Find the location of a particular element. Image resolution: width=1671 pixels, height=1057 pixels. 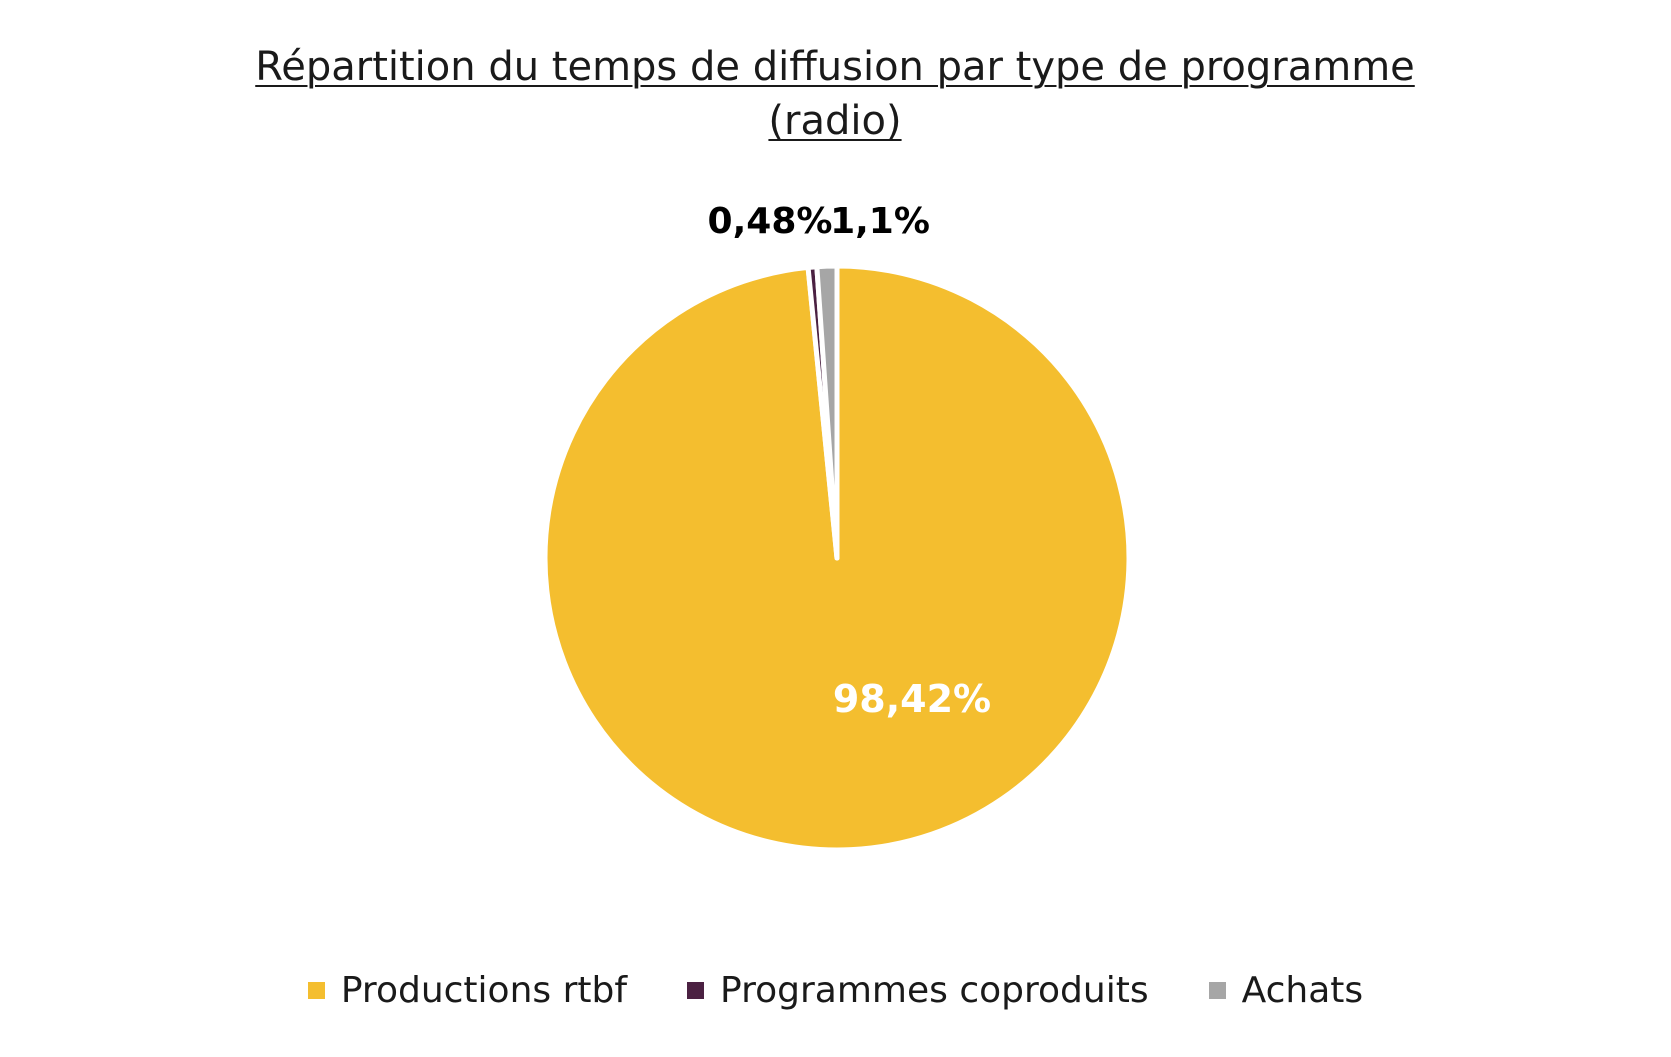

data-label-productions: 98,42% is located at coordinates (912, 699).